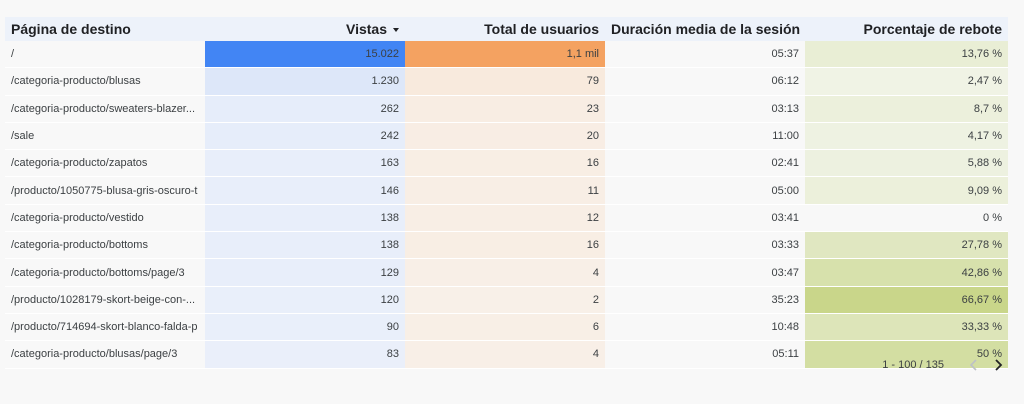  I want to click on cell-views: 90, so click(305, 327).